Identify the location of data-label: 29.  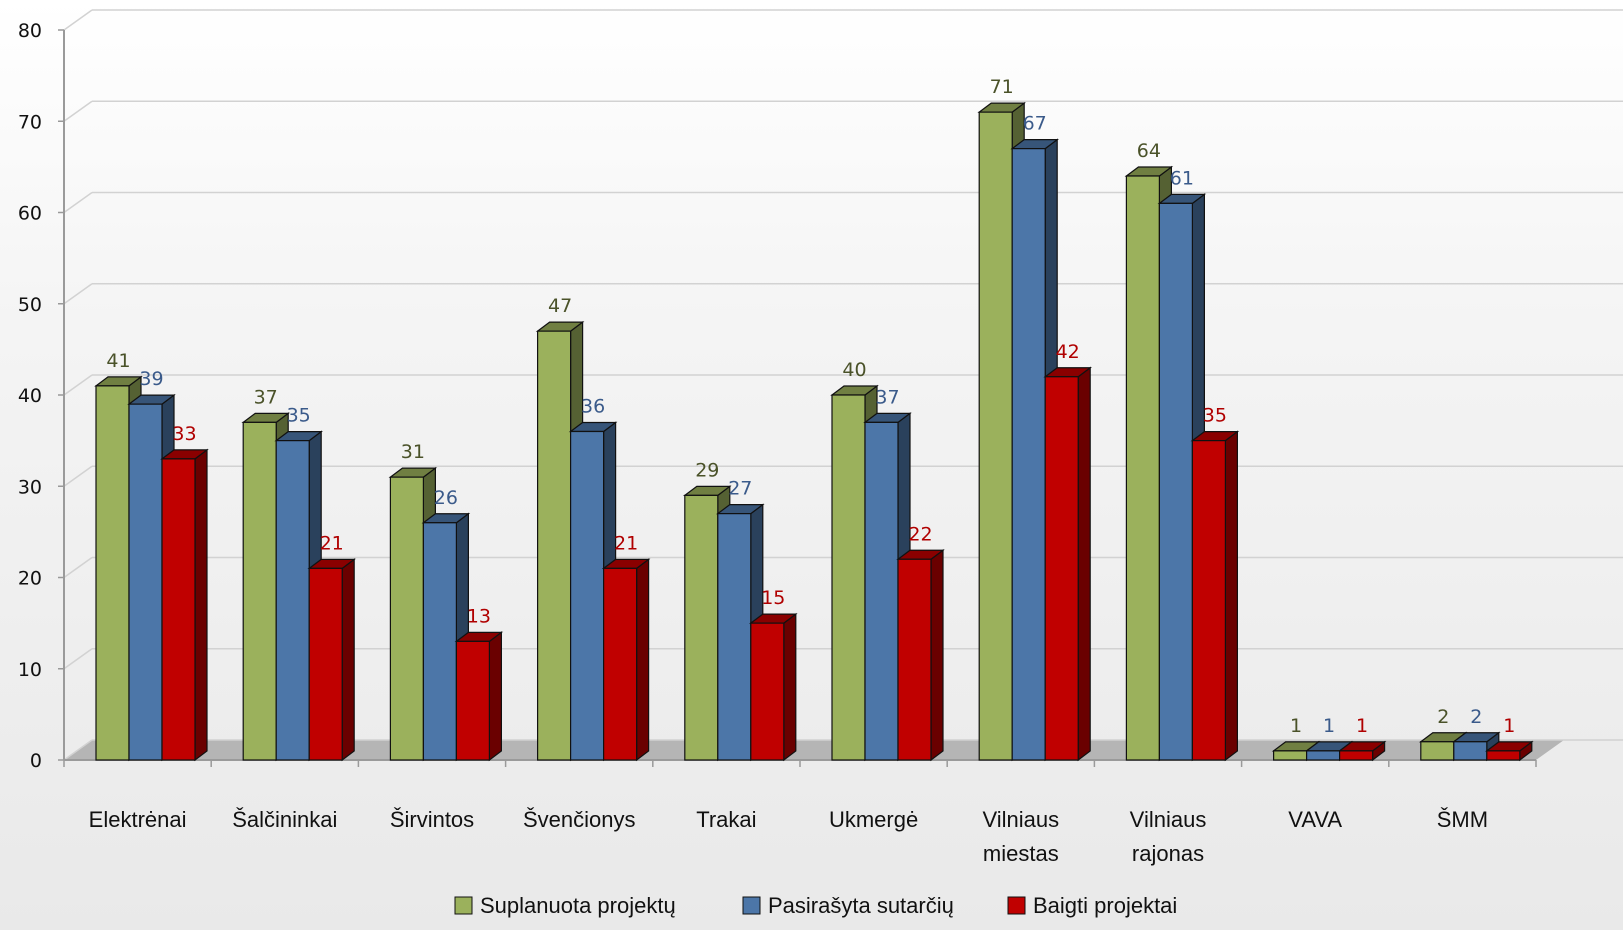
(707, 470).